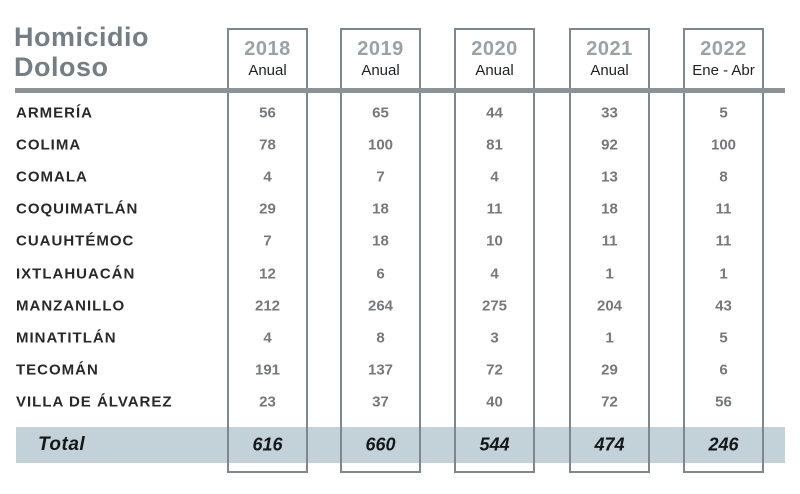 The width and height of the screenshot is (800, 494). What do you see at coordinates (380, 444) in the screenshot?
I see `total-value: 660` at bounding box center [380, 444].